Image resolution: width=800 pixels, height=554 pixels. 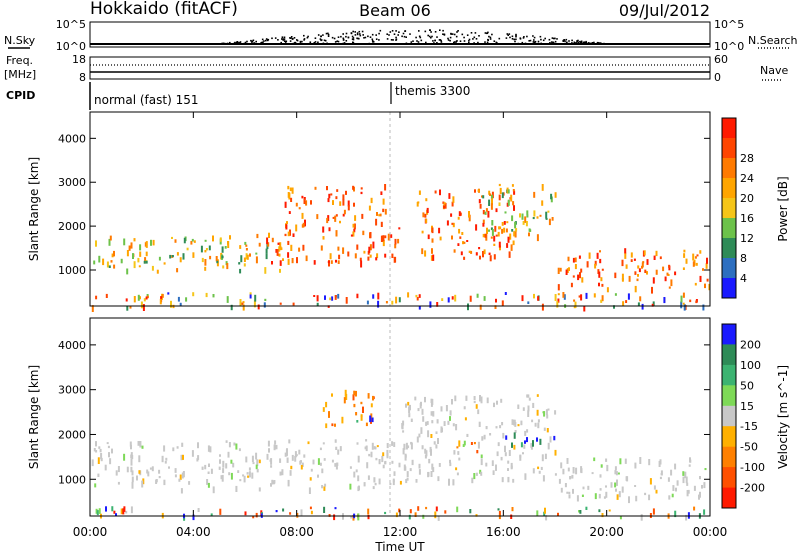 What do you see at coordinates (72, 479) in the screenshot?
I see `y-tick-label: 1000` at bounding box center [72, 479].